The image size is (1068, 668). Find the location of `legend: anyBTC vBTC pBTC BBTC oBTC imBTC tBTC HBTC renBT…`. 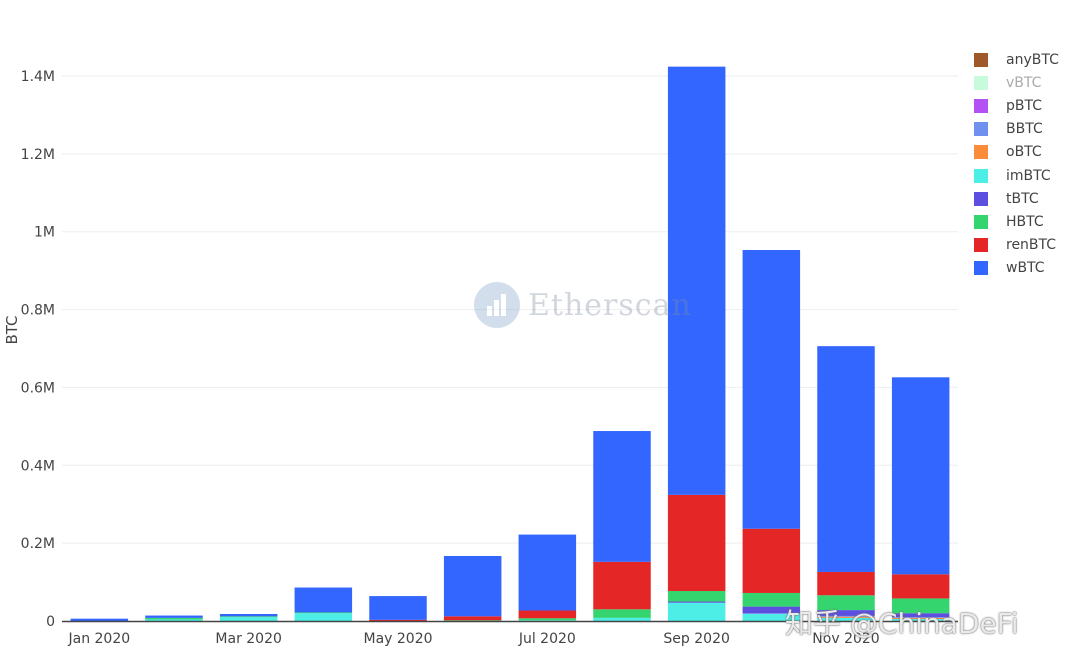

legend: anyBTC vBTC pBTC BBTC oBTC imBTC tBTC HBTC renBT… is located at coordinates (1016, 164).